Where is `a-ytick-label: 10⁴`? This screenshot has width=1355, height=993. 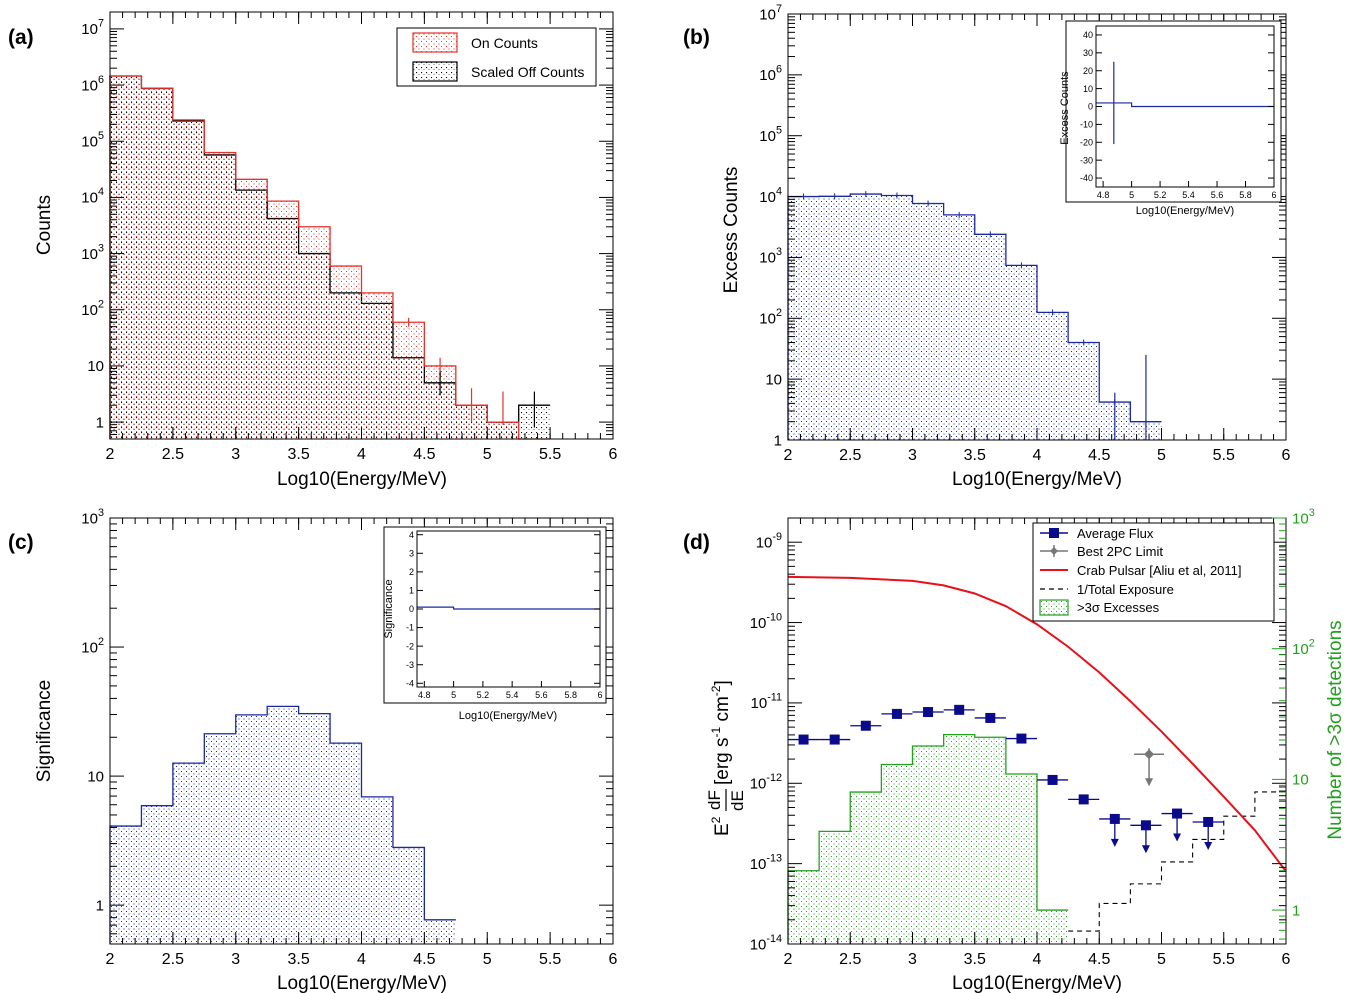 a-ytick-label: 10⁴ is located at coordinates (92, 196).